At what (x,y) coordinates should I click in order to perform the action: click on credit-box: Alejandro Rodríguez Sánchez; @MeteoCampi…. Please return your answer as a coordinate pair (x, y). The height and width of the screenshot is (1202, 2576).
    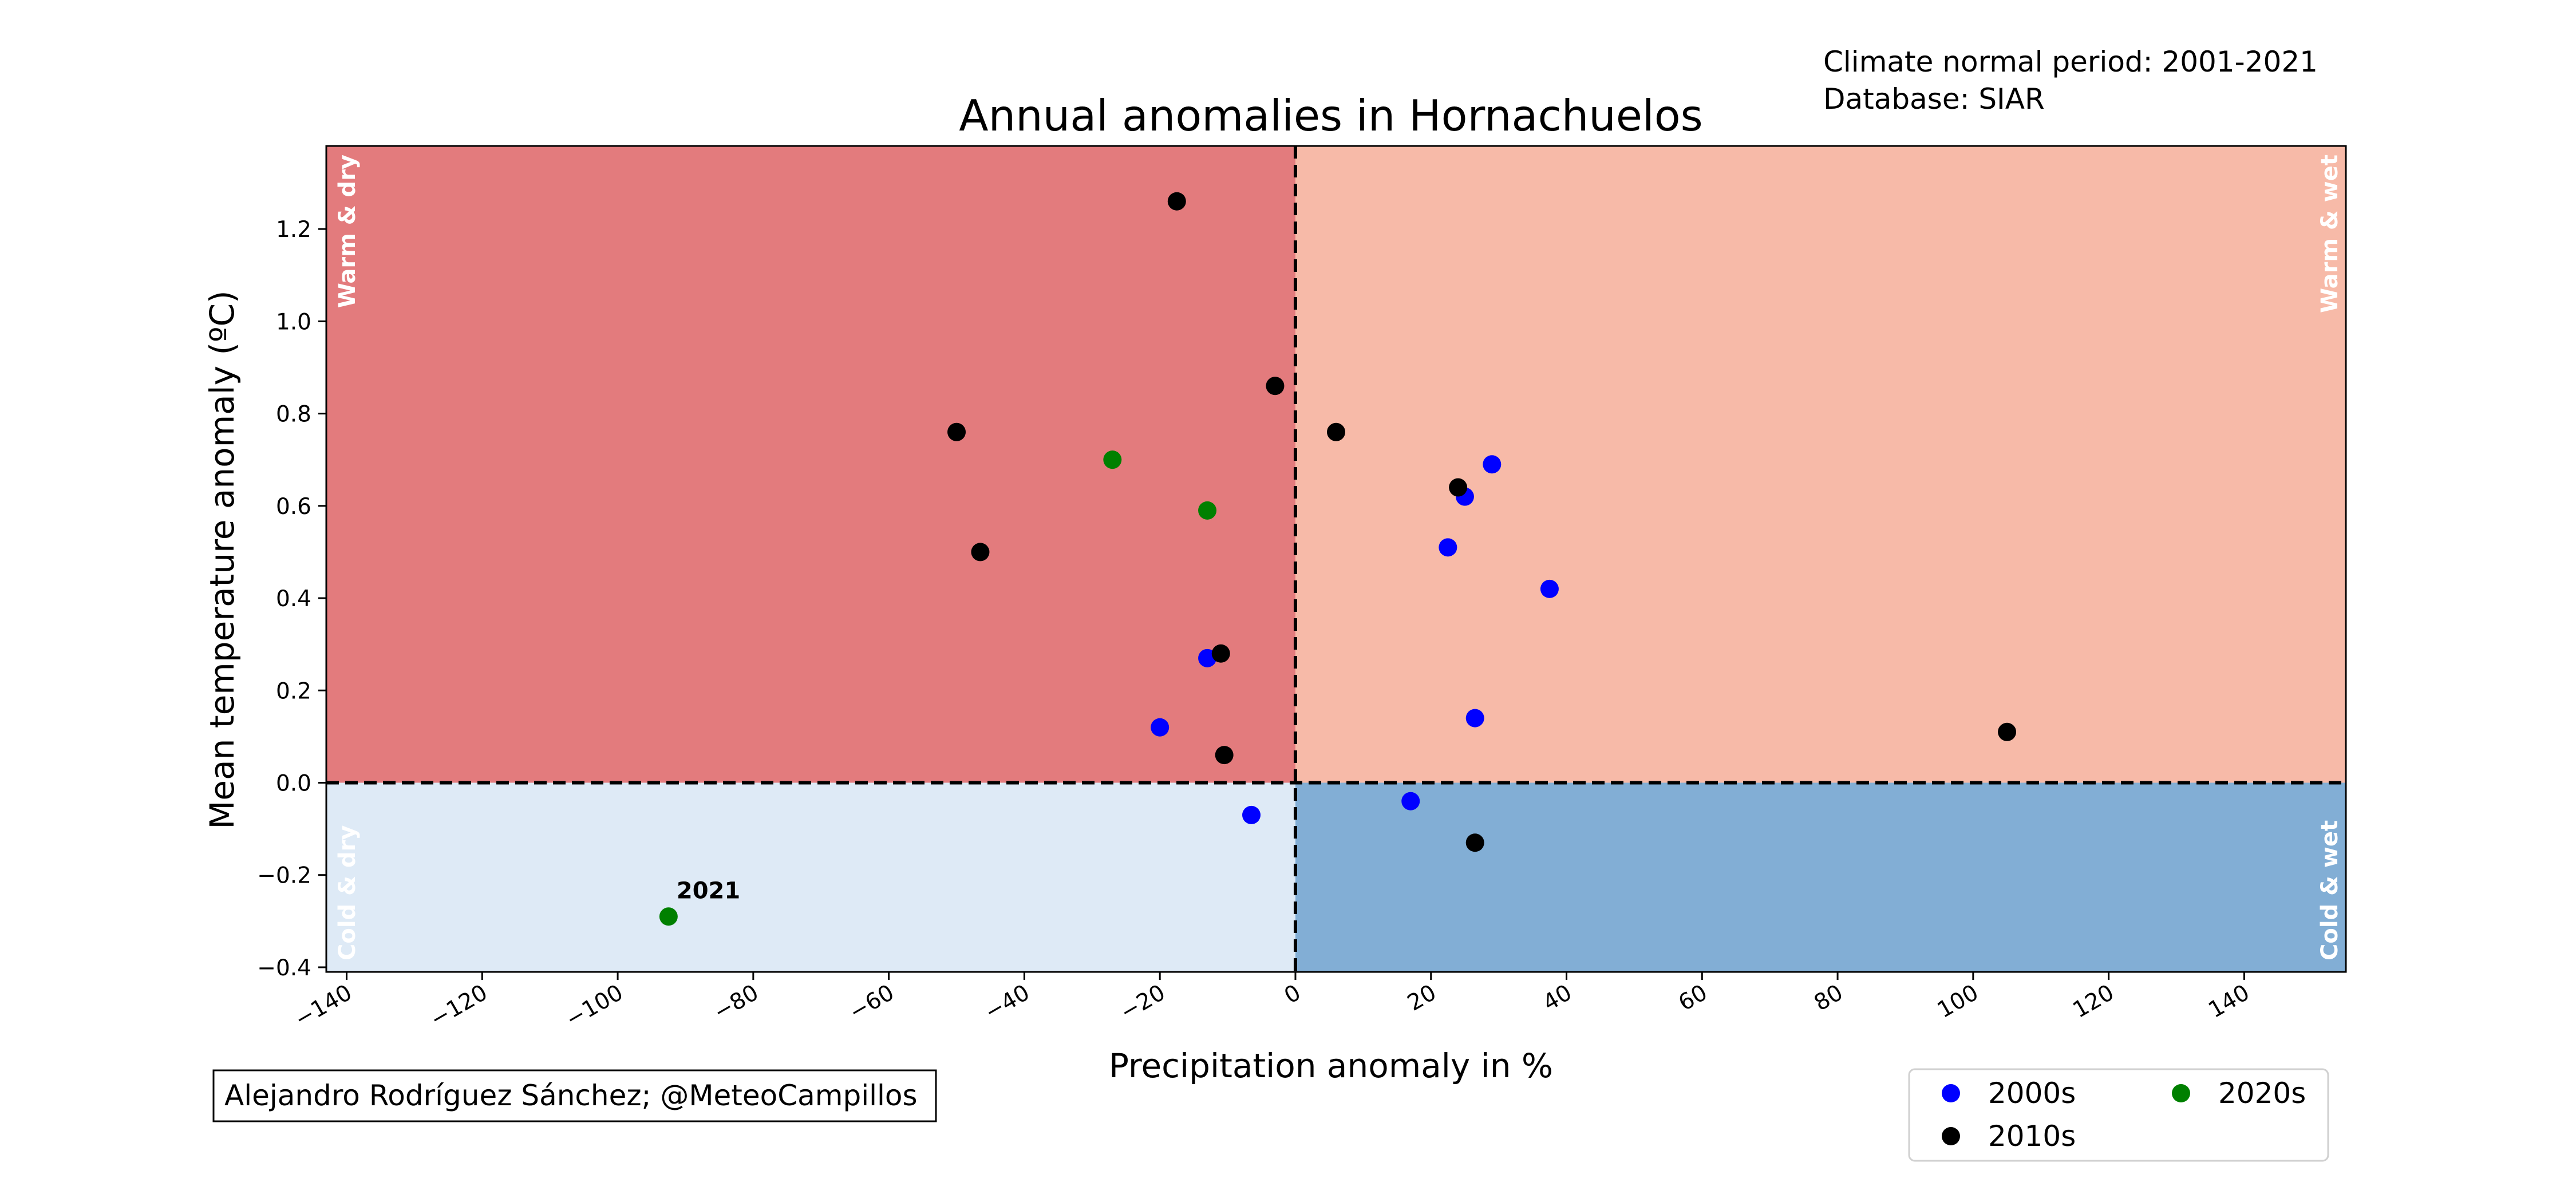
    Looking at the image, I should click on (574, 1096).